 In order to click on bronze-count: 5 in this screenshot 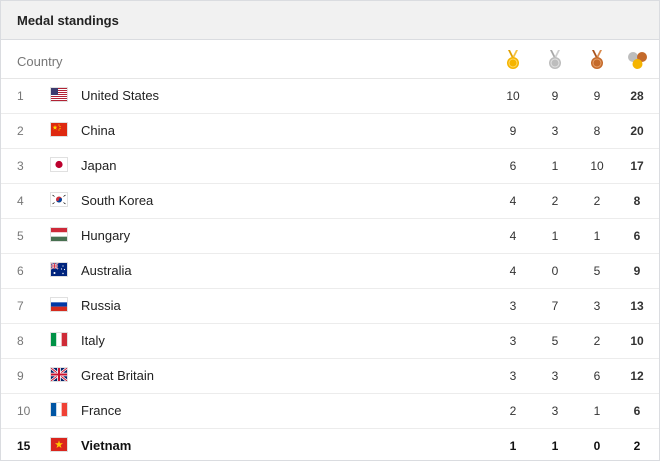, I will do `click(597, 271)`.